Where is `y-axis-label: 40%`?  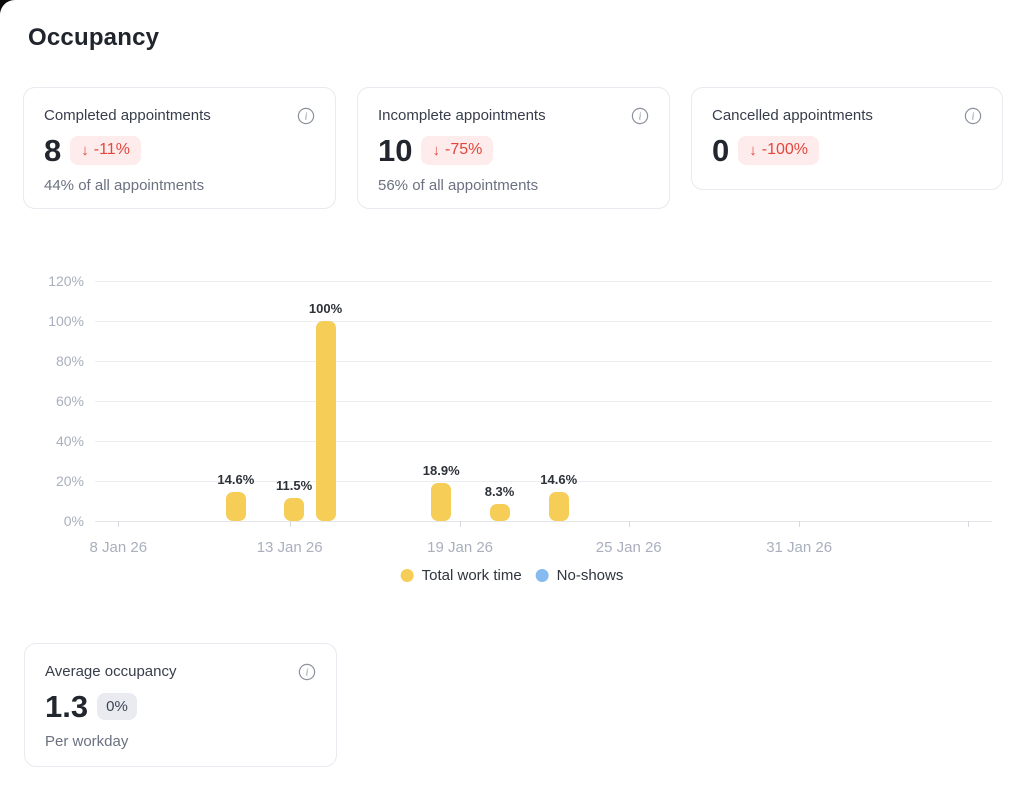 y-axis-label: 40% is located at coordinates (69, 441).